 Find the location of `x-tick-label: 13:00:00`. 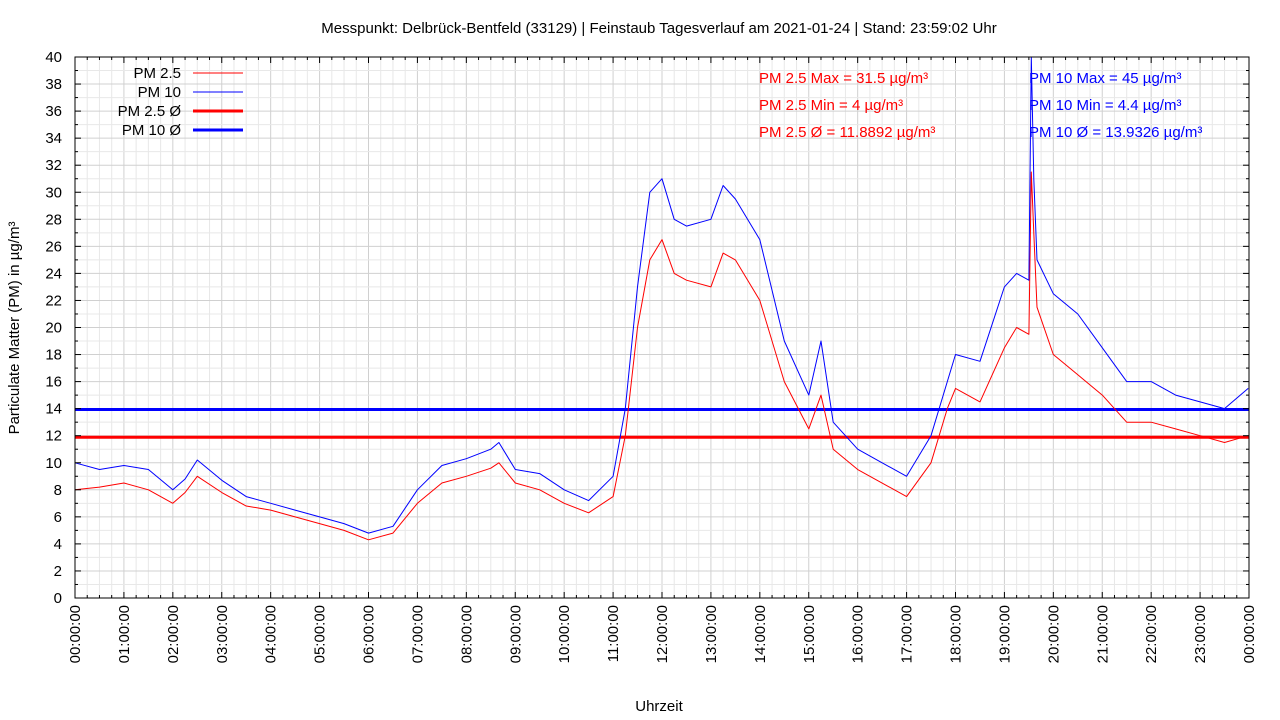

x-tick-label: 13:00:00 is located at coordinates (711, 634).